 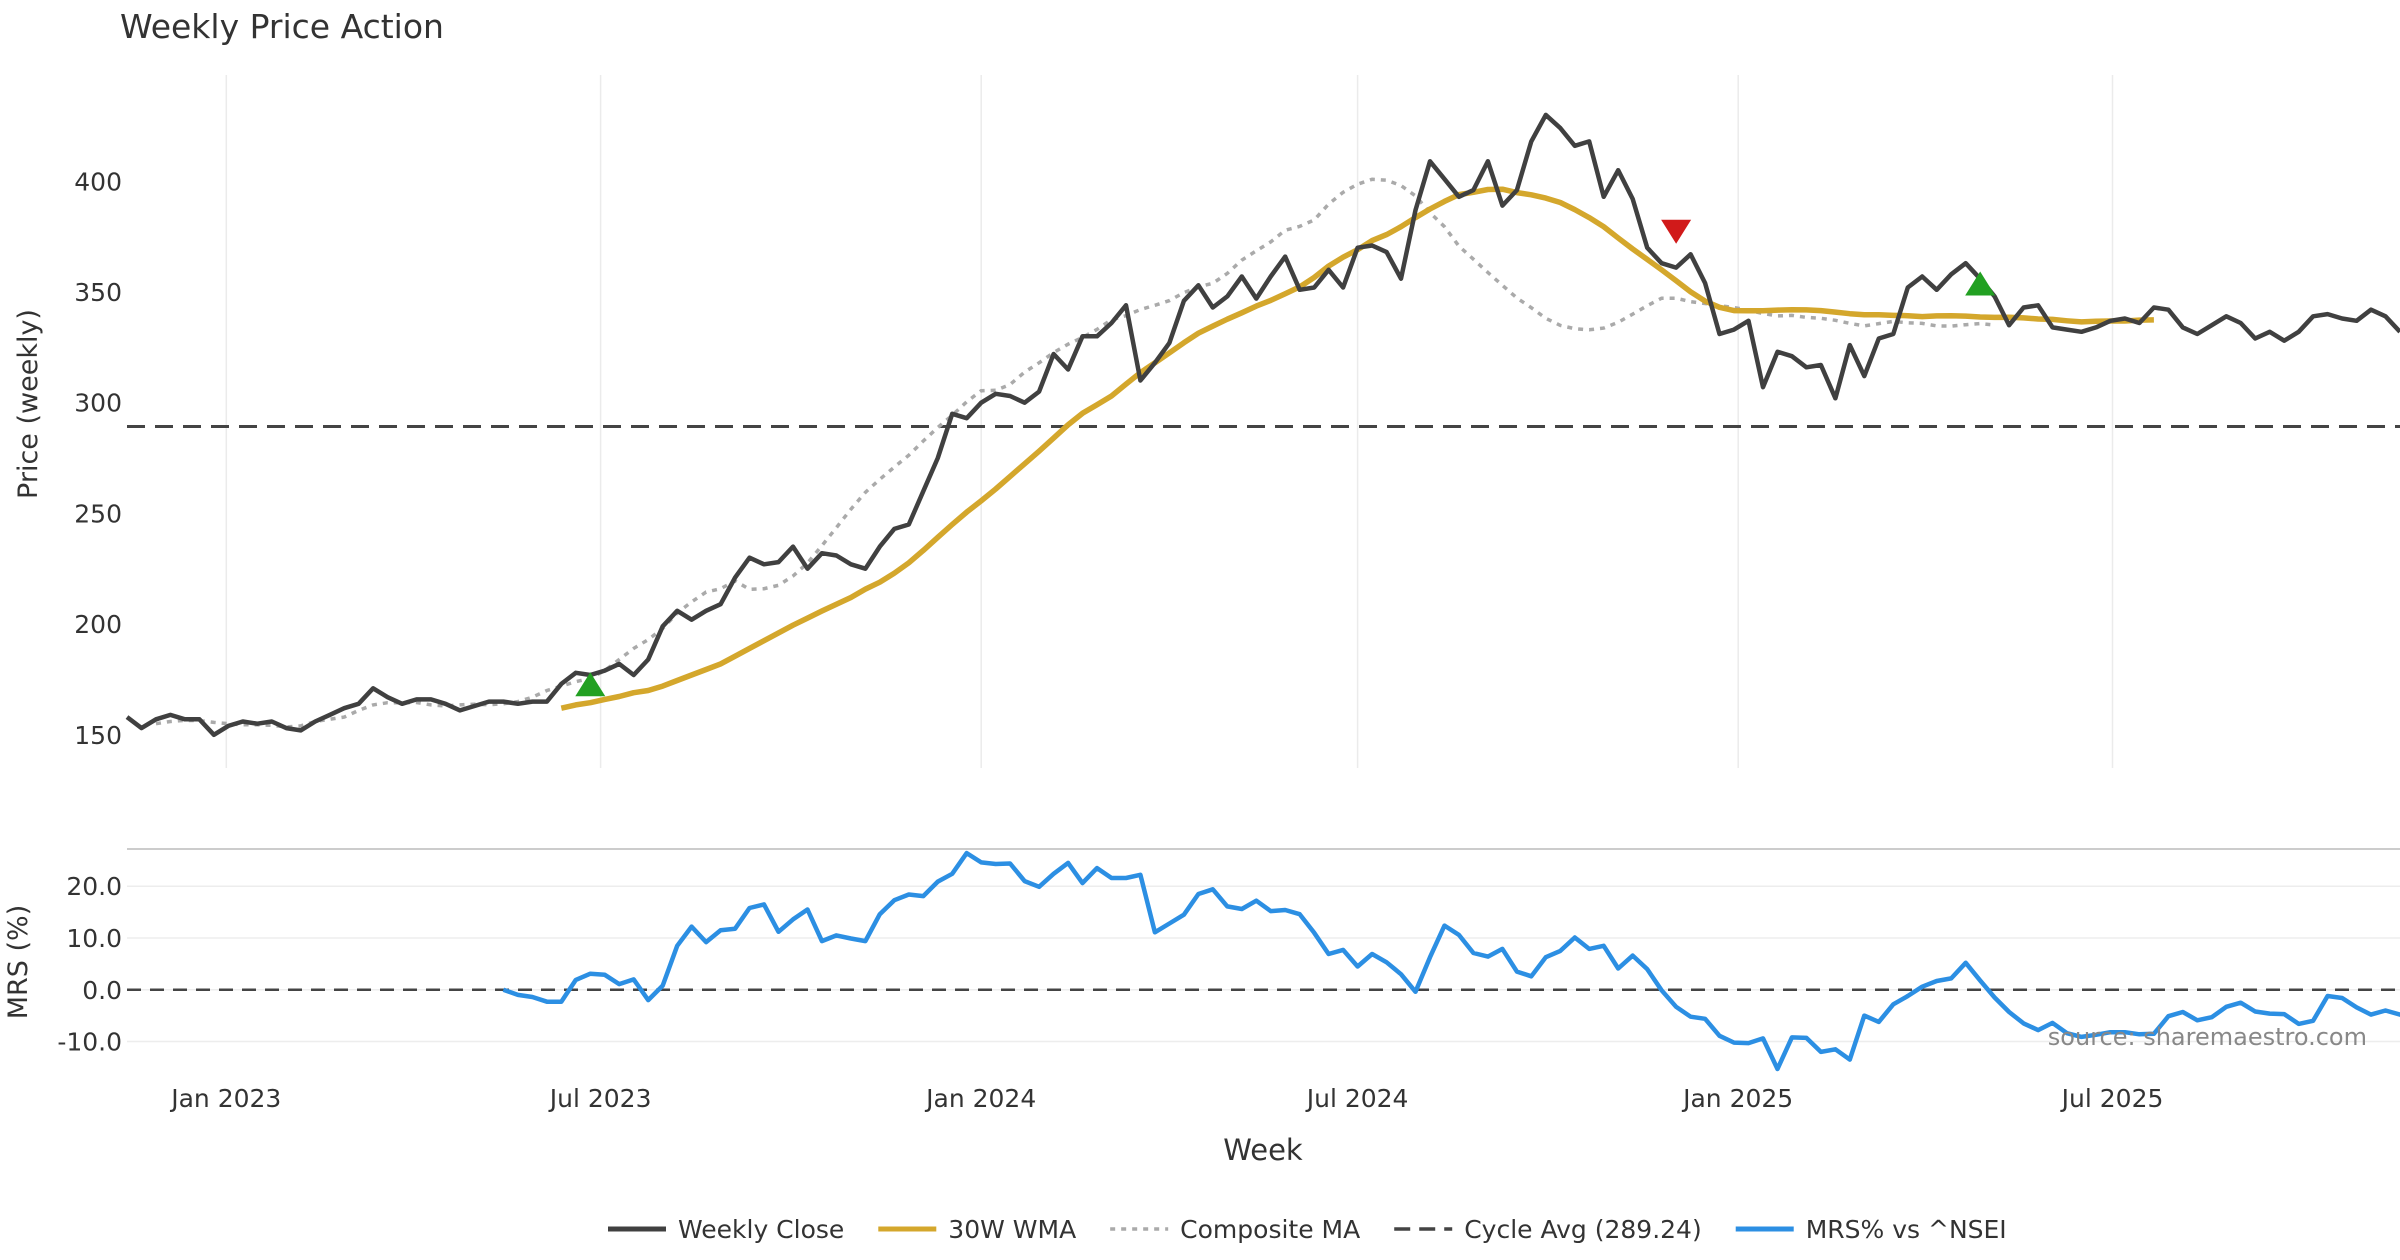 What do you see at coordinates (89, 1042) in the screenshot?
I see `mrs-y-tick-label: -10.0` at bounding box center [89, 1042].